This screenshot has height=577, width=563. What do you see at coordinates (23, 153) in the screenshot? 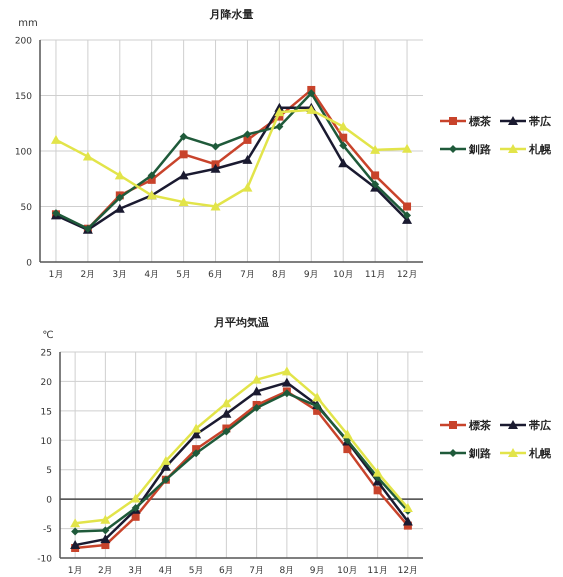
I see `y-tick-label: 100` at bounding box center [23, 153].